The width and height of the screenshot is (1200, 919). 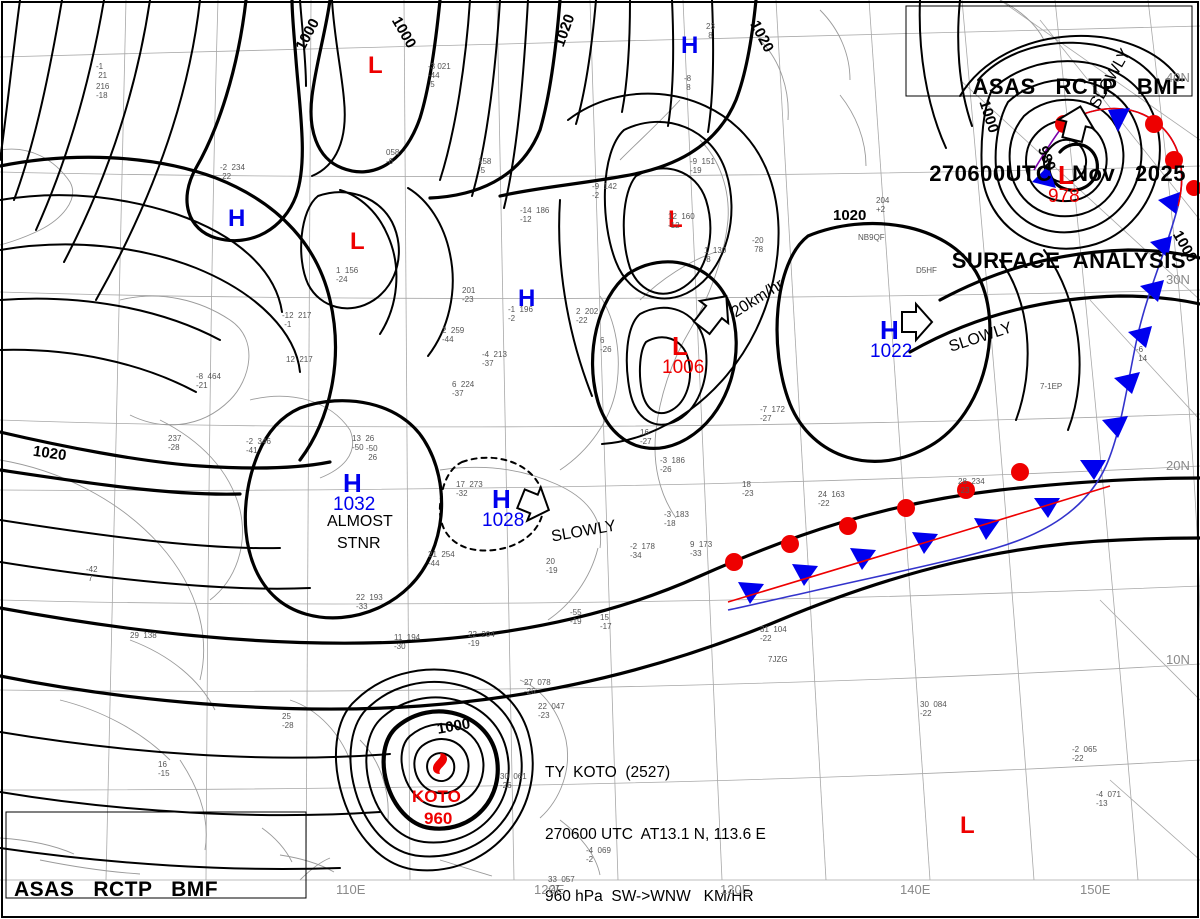 What do you see at coordinates (680, 346) in the screenshot?
I see `low-marker-6: L` at bounding box center [680, 346].